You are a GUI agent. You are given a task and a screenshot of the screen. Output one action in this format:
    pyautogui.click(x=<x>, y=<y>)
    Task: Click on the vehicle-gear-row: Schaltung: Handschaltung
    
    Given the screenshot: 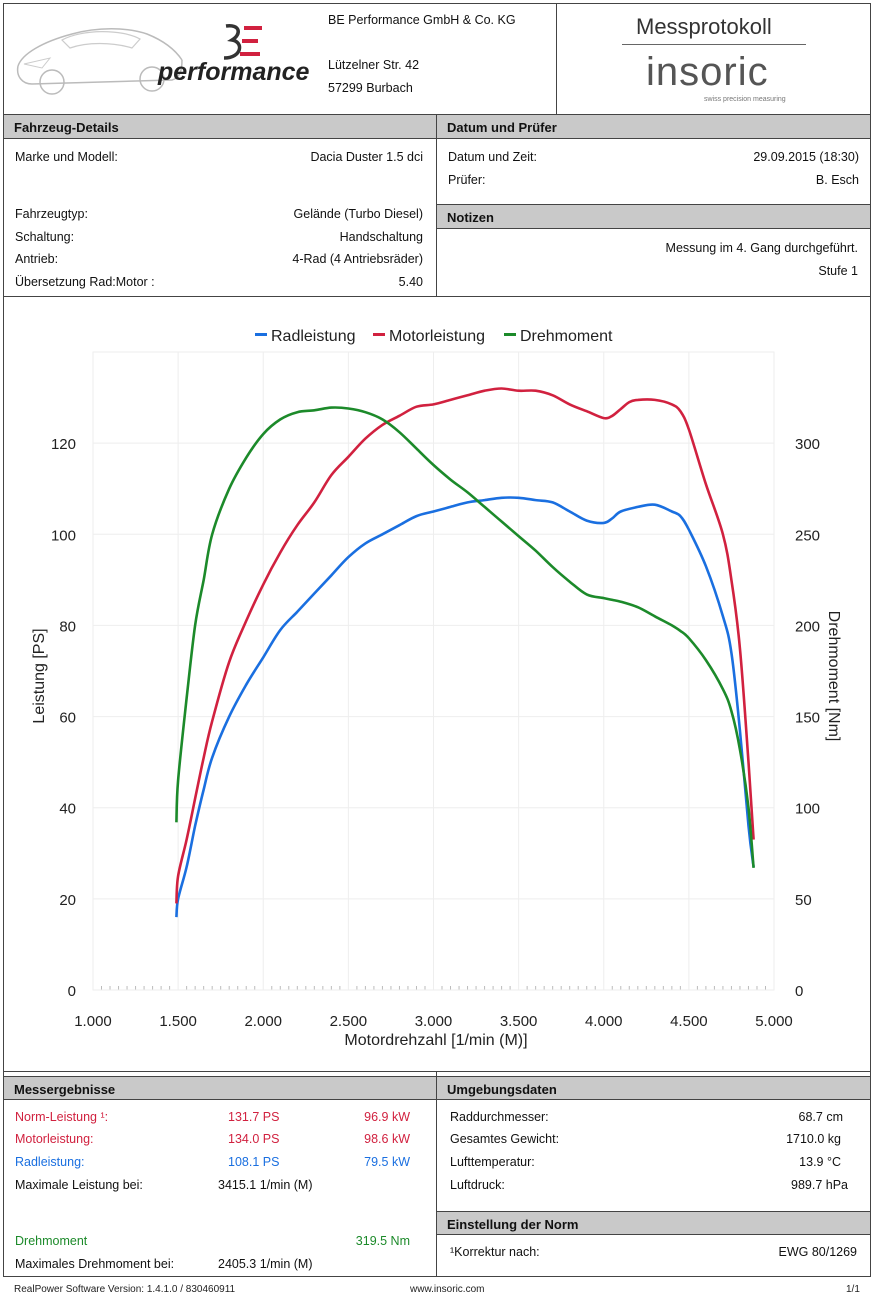 What is the action you would take?
    pyautogui.click(x=219, y=237)
    